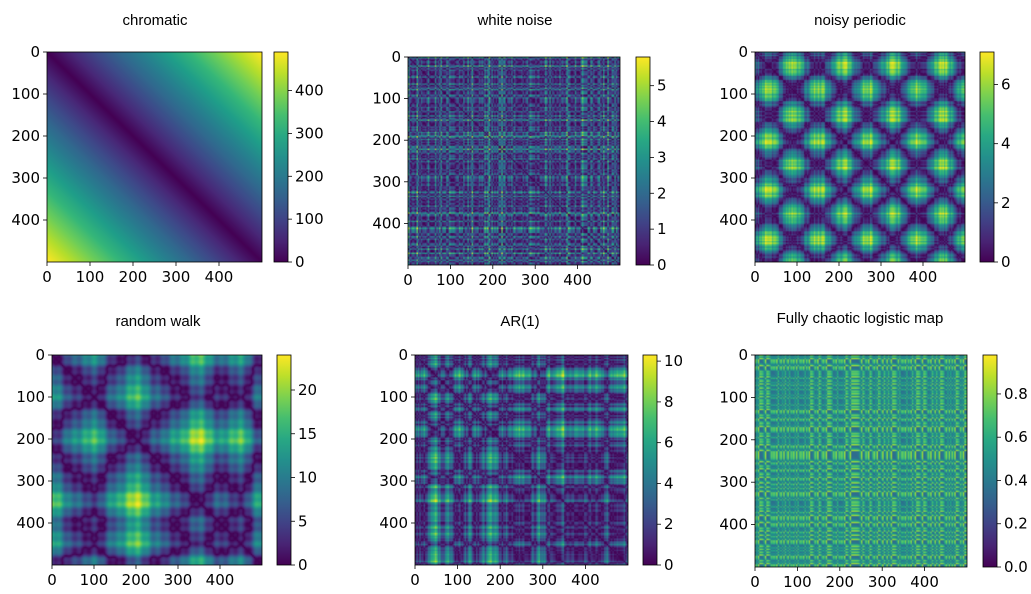  What do you see at coordinates (1016, 524) in the screenshot?
I see `colorbar-tick-label: 0.2` at bounding box center [1016, 524].